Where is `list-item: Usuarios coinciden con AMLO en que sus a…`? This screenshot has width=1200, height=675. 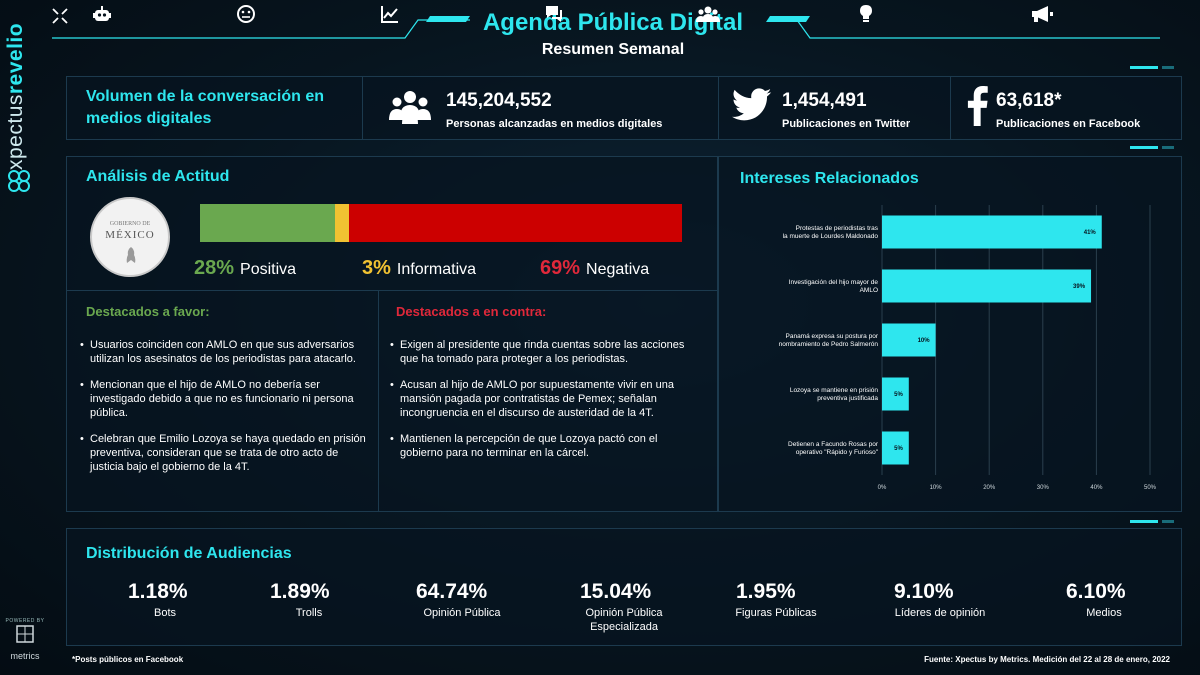
list-item: Usuarios coinciden con AMLO en que sus a… is located at coordinates (225, 352).